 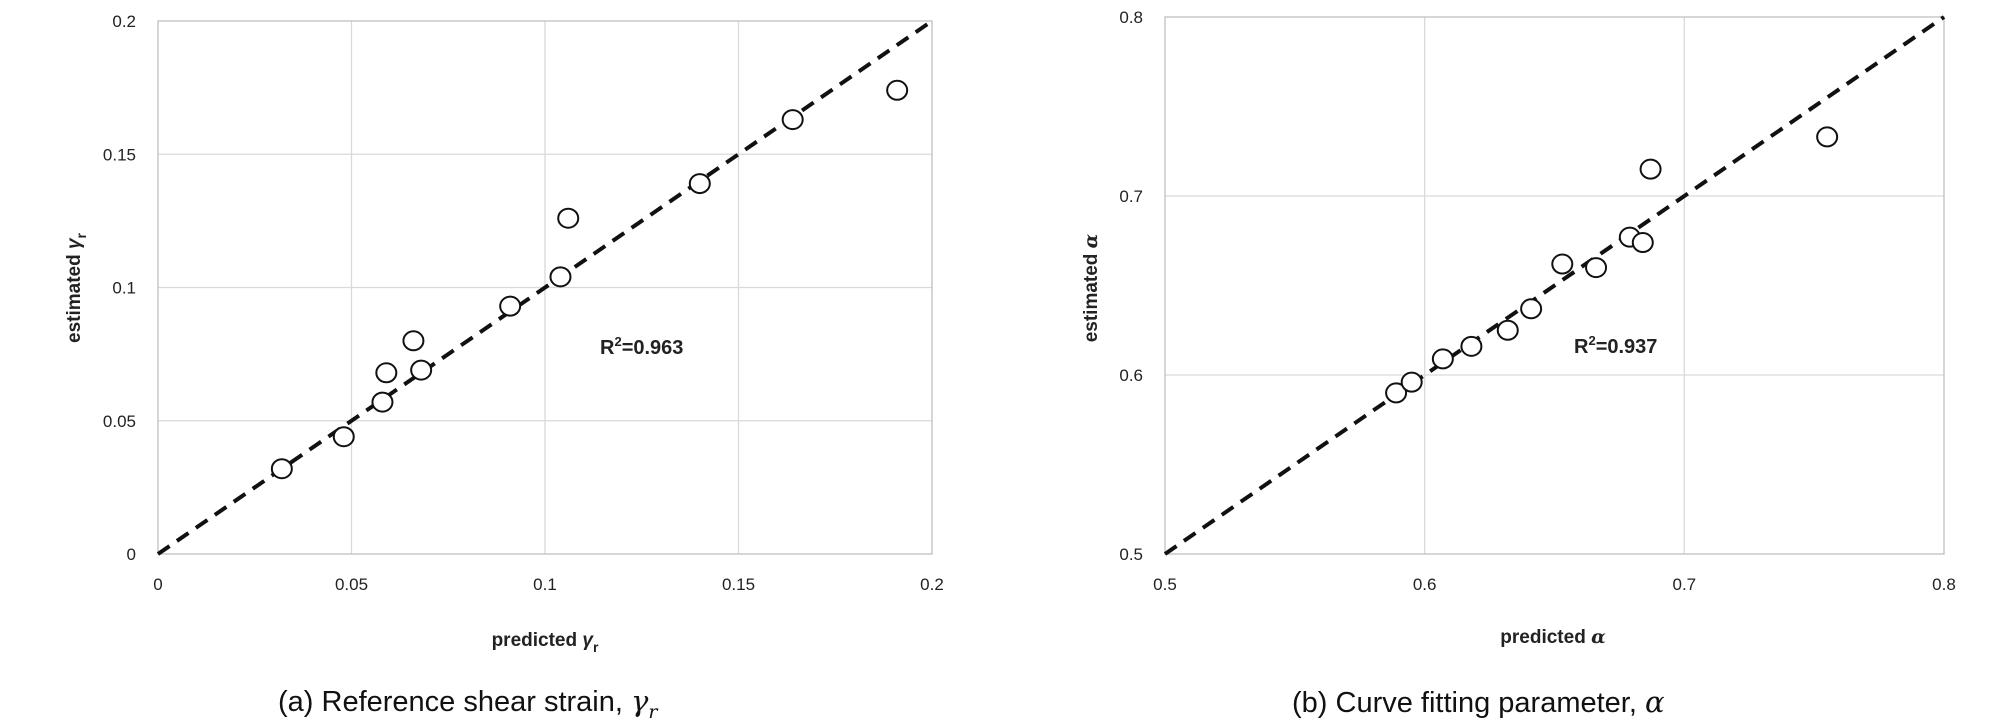 I want to click on chart-a-x-tick-label: 0.15, so click(x=738, y=584).